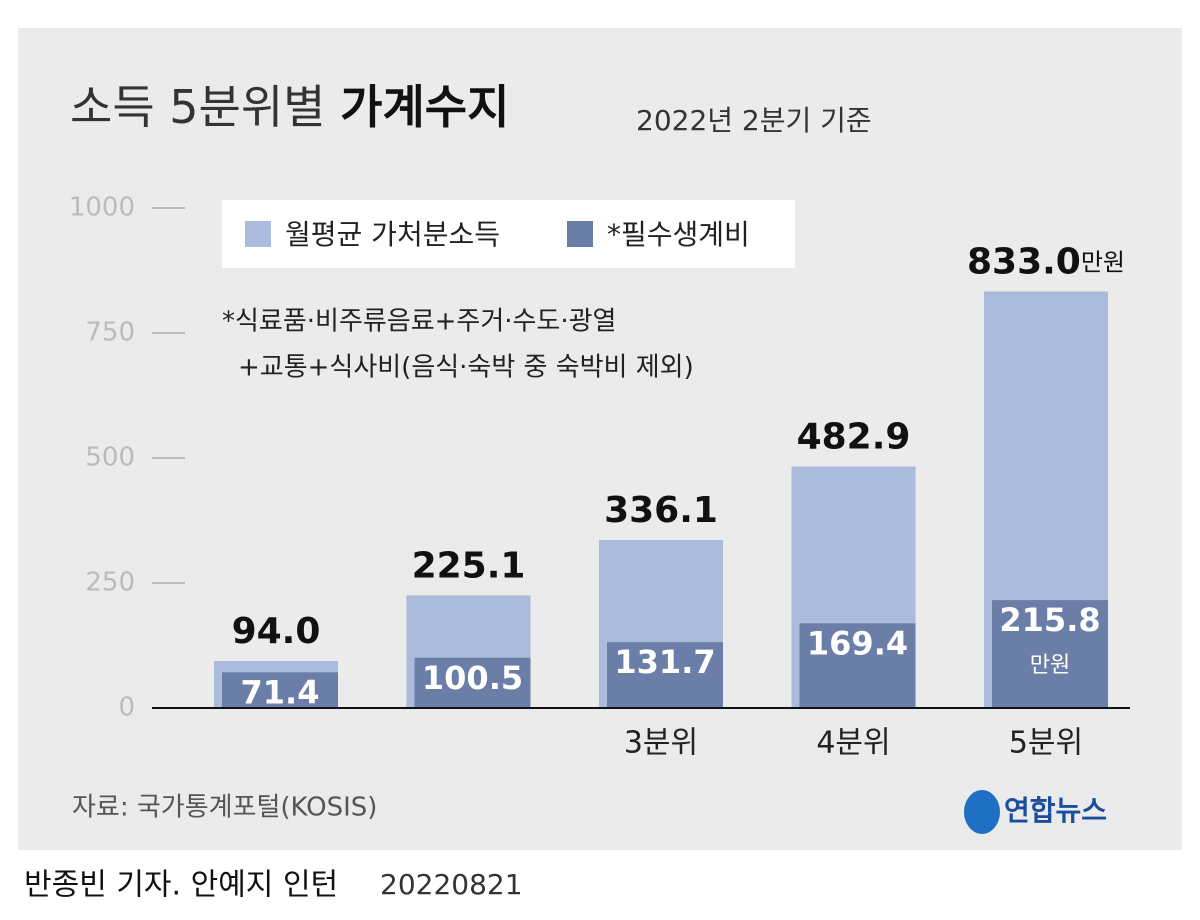 This screenshot has width=1200, height=920. I want to click on value-label: 225.1, so click(469, 565).